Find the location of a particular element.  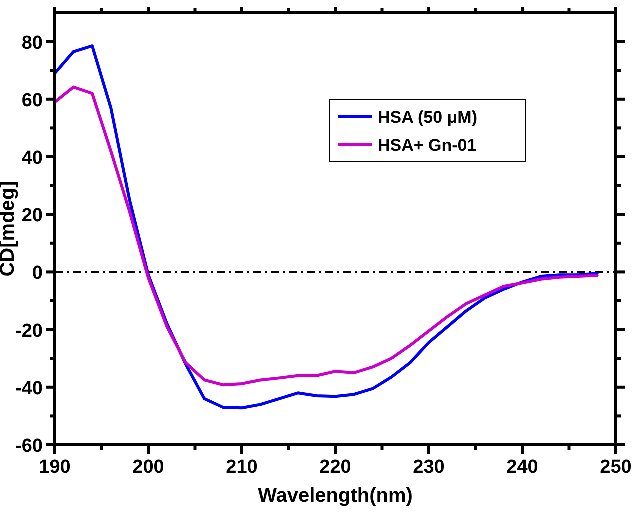

legend-label: HSA+ Gn-01 is located at coordinates (427, 145).